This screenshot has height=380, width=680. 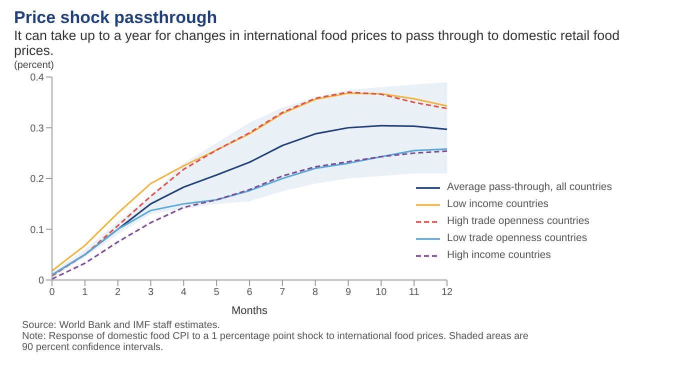 I want to click on source-note: Source: World Bank and IMF staff estimates., so click(x=122, y=325).